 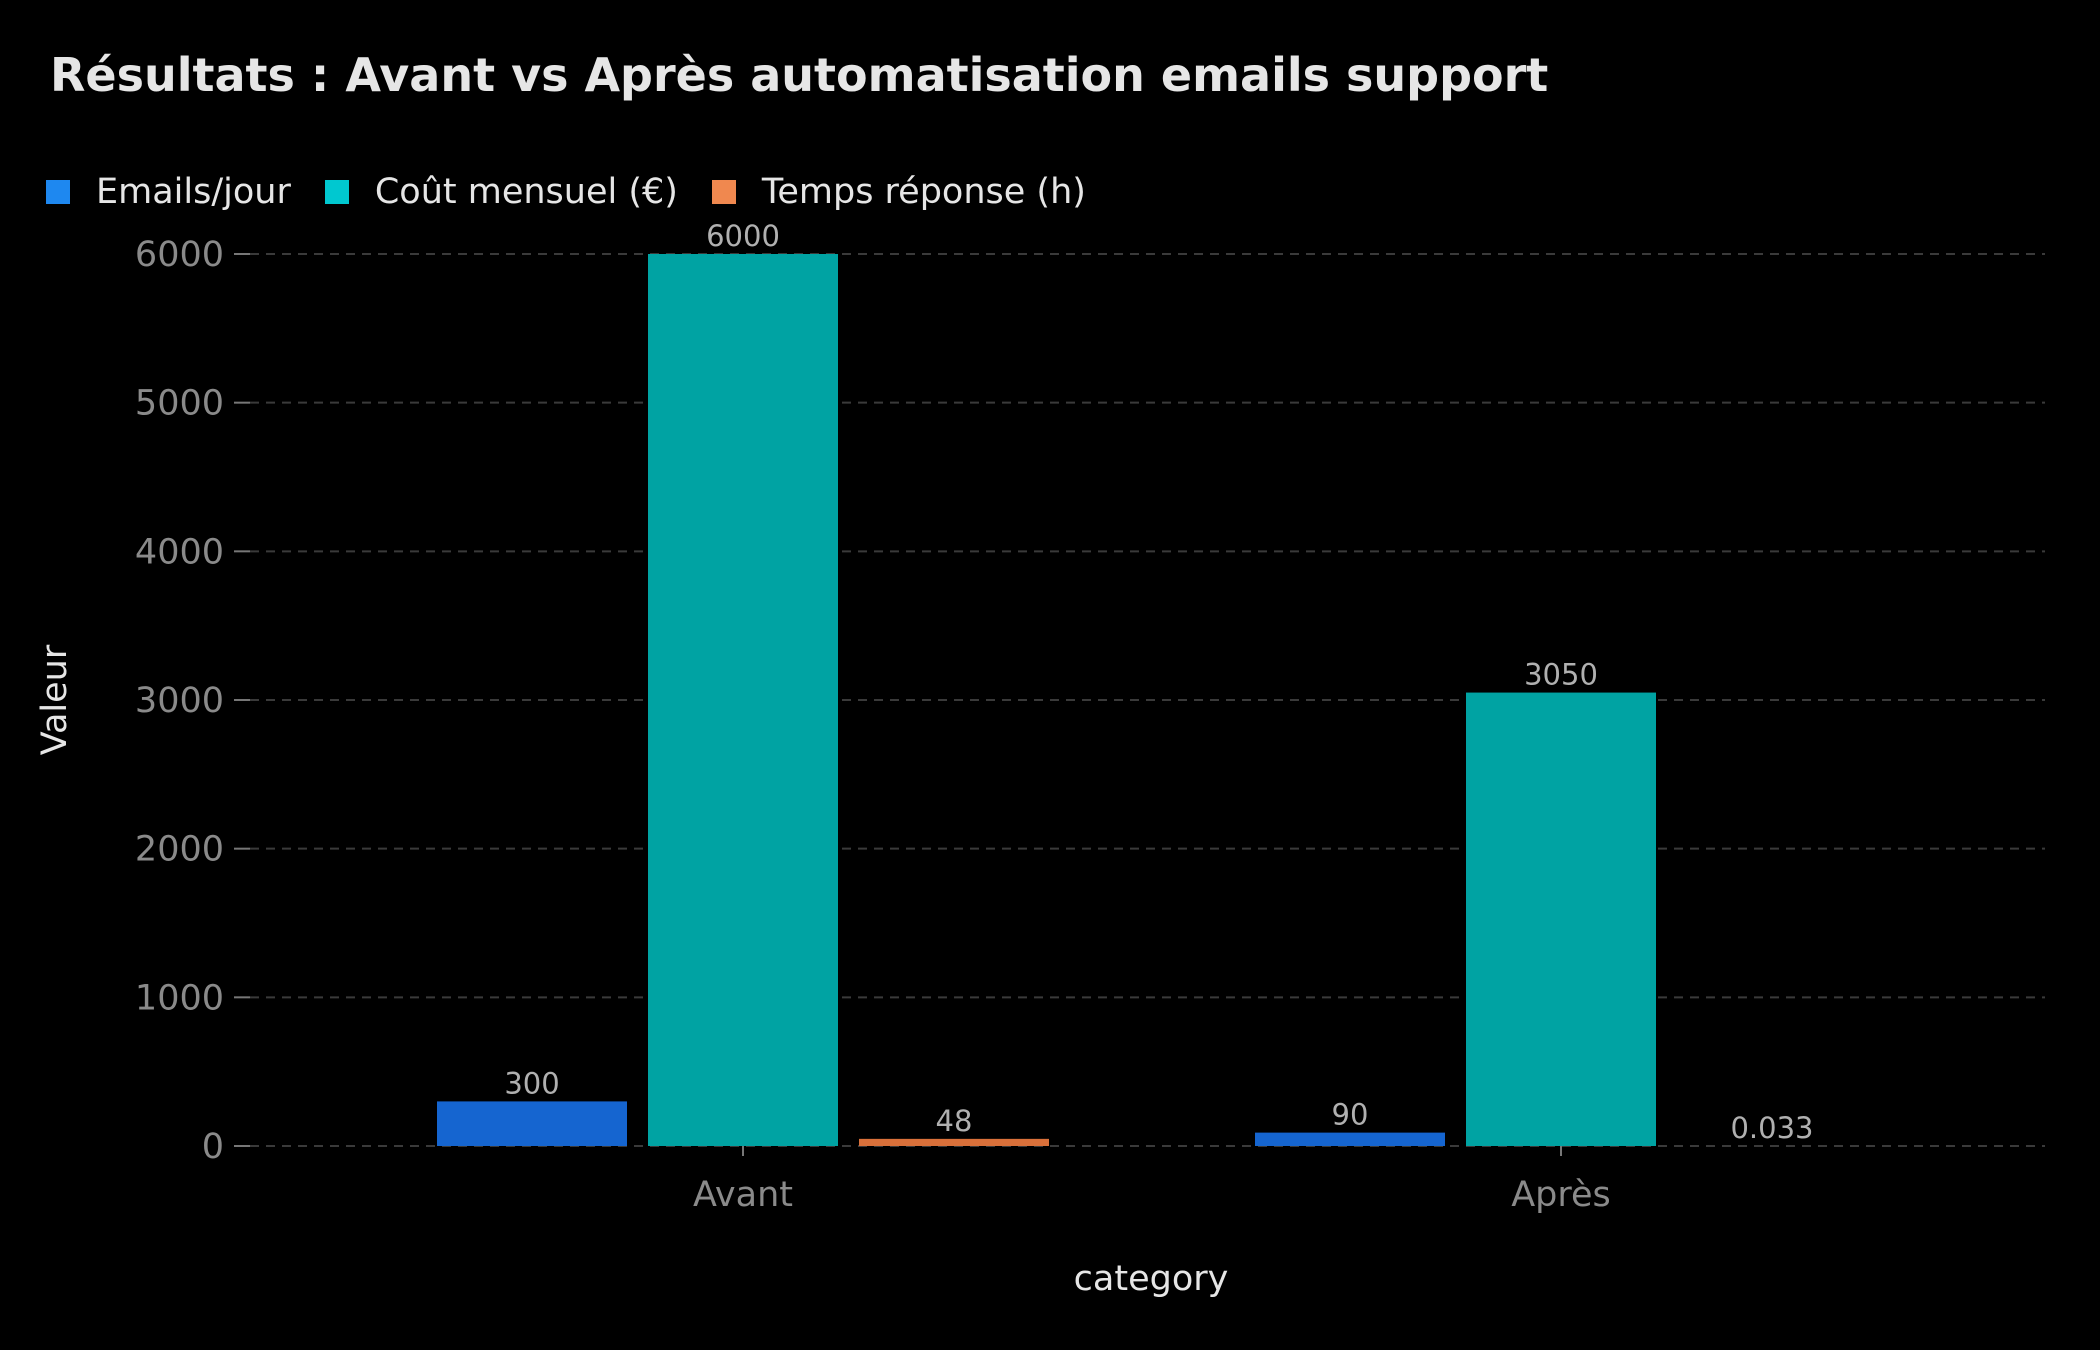 What do you see at coordinates (58, 192) in the screenshot?
I see `legend-swatch-emails` at bounding box center [58, 192].